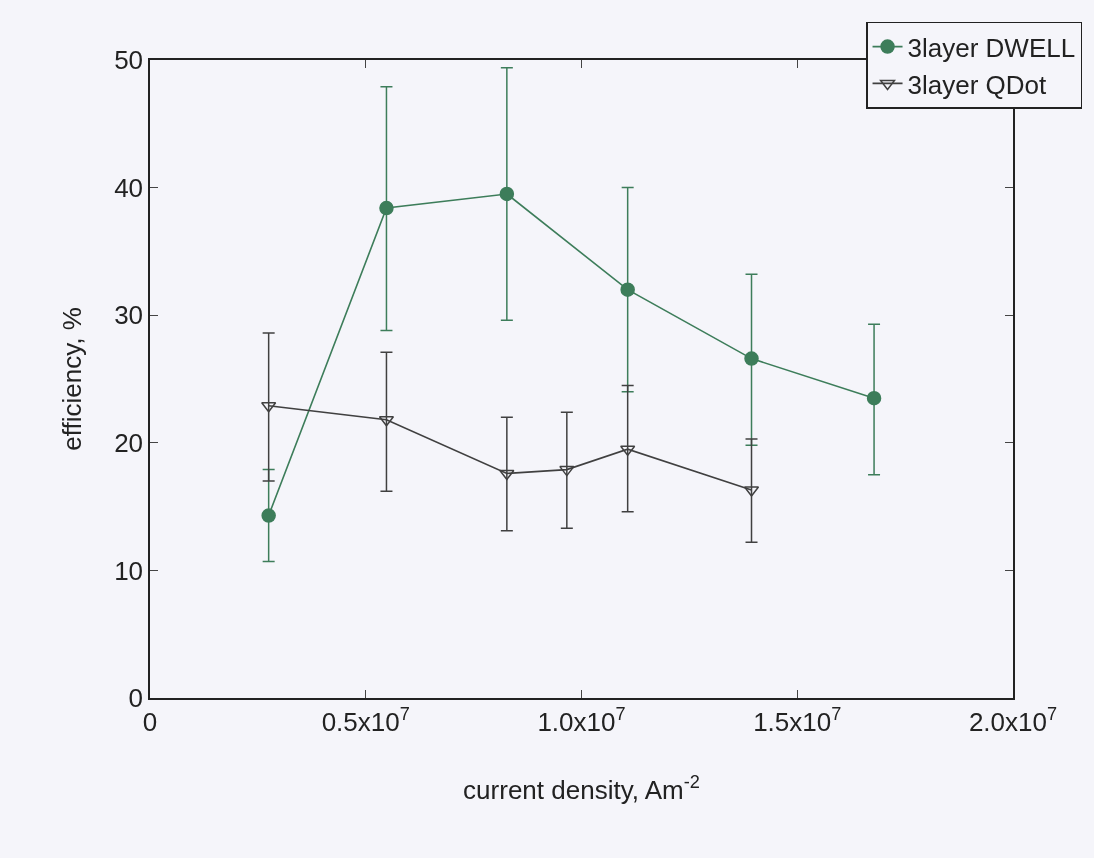 The image size is (1094, 858). I want to click on legend-label: 3layer QDot, so click(977, 84).